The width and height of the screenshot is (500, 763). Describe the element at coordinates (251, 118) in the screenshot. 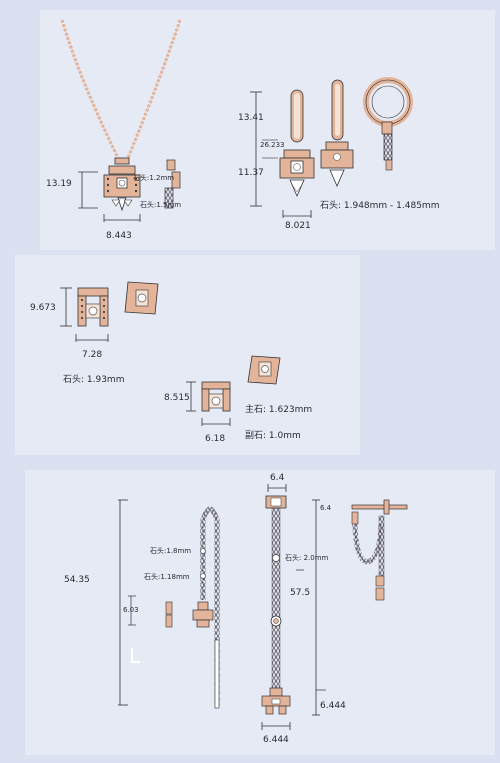

I see `hoop-dim-top: 13.41` at that location.